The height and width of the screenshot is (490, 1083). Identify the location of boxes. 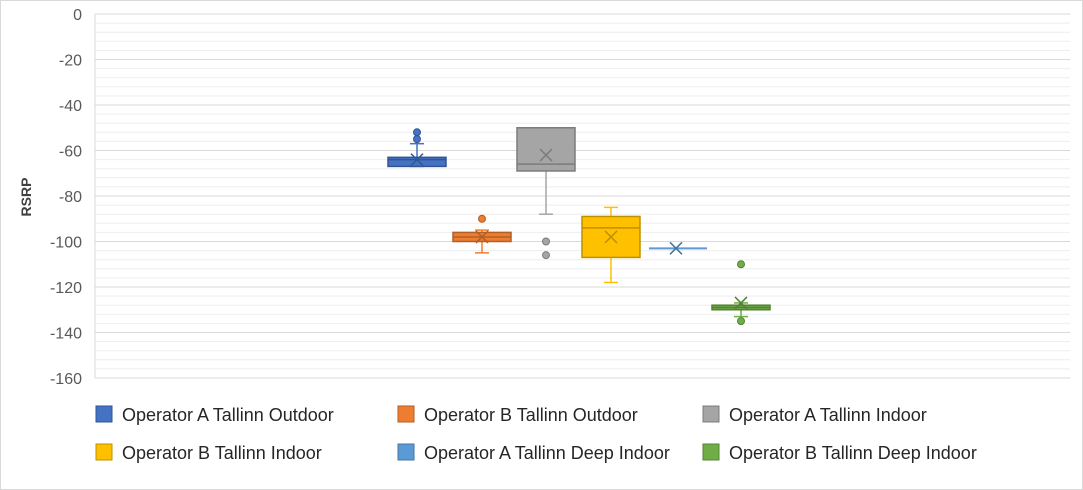
(579, 226).